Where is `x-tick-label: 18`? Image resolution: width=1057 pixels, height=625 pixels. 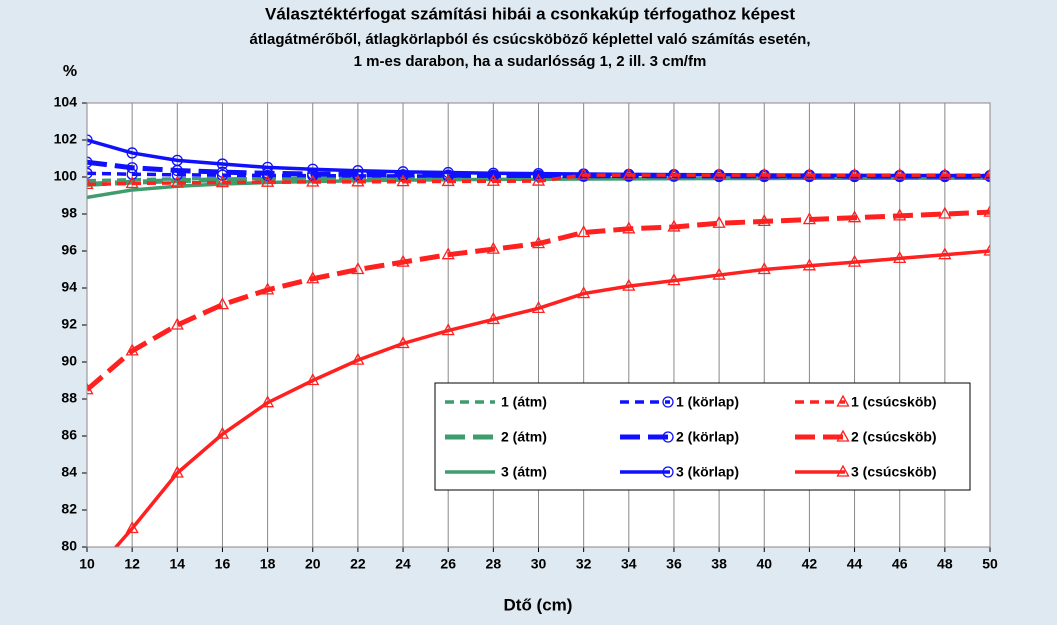 x-tick-label: 18 is located at coordinates (268, 564).